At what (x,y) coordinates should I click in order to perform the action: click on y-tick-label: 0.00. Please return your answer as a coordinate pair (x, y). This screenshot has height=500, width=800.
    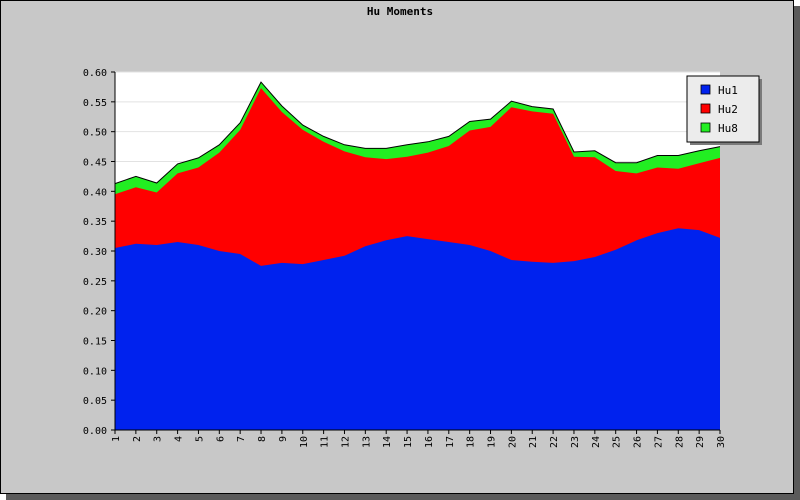
    Looking at the image, I should click on (95, 431).